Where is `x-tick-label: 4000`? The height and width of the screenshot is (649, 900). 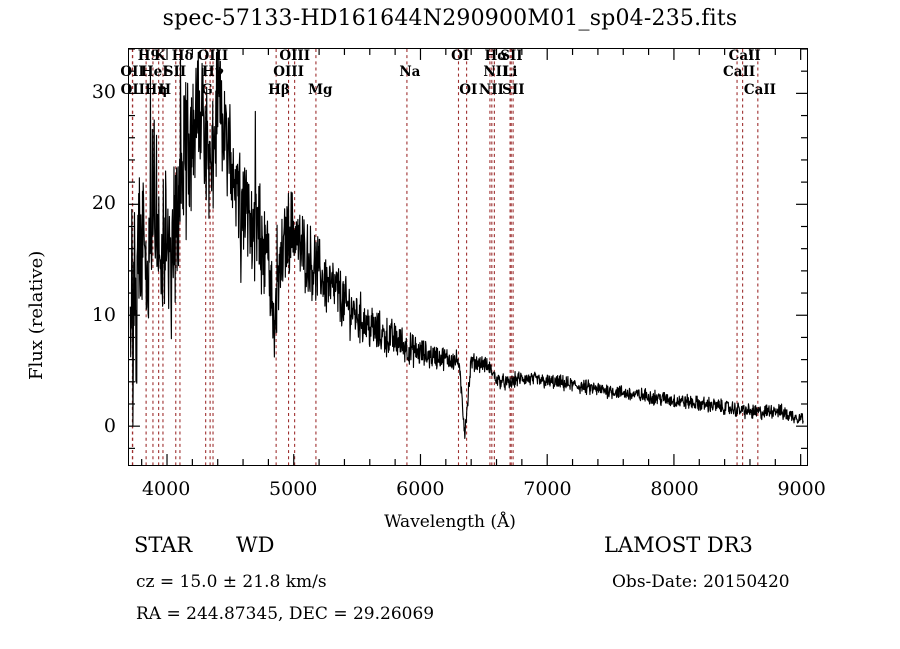
x-tick-label: 4000 is located at coordinates (166, 489).